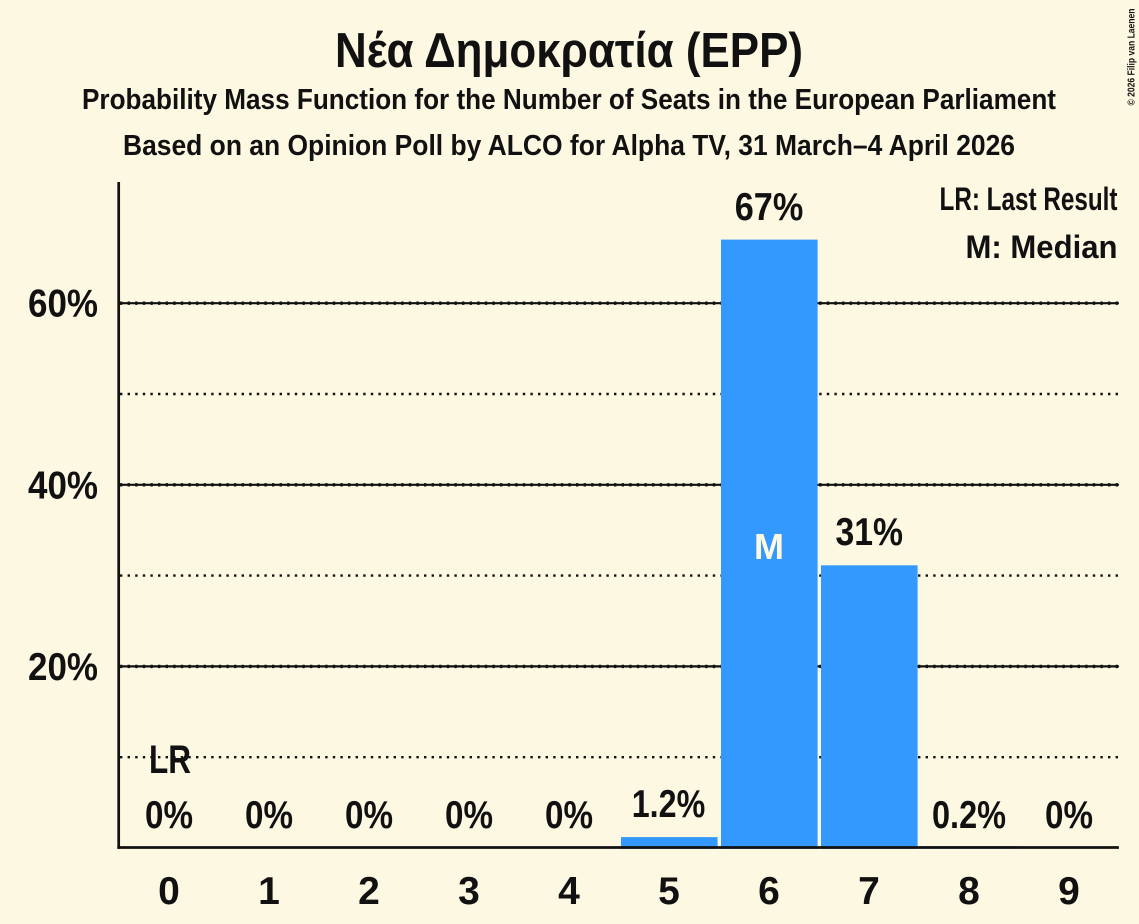  What do you see at coordinates (569, 51) in the screenshot?
I see `svg-text: Νέα Δημοκρατία (EPP)` at bounding box center [569, 51].